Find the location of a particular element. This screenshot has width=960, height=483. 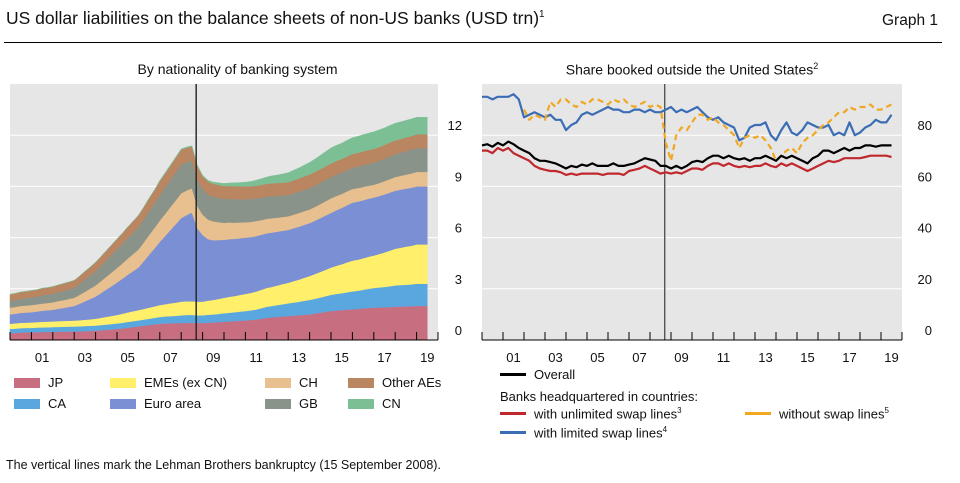

legend-label-ca: CA is located at coordinates (57, 403).